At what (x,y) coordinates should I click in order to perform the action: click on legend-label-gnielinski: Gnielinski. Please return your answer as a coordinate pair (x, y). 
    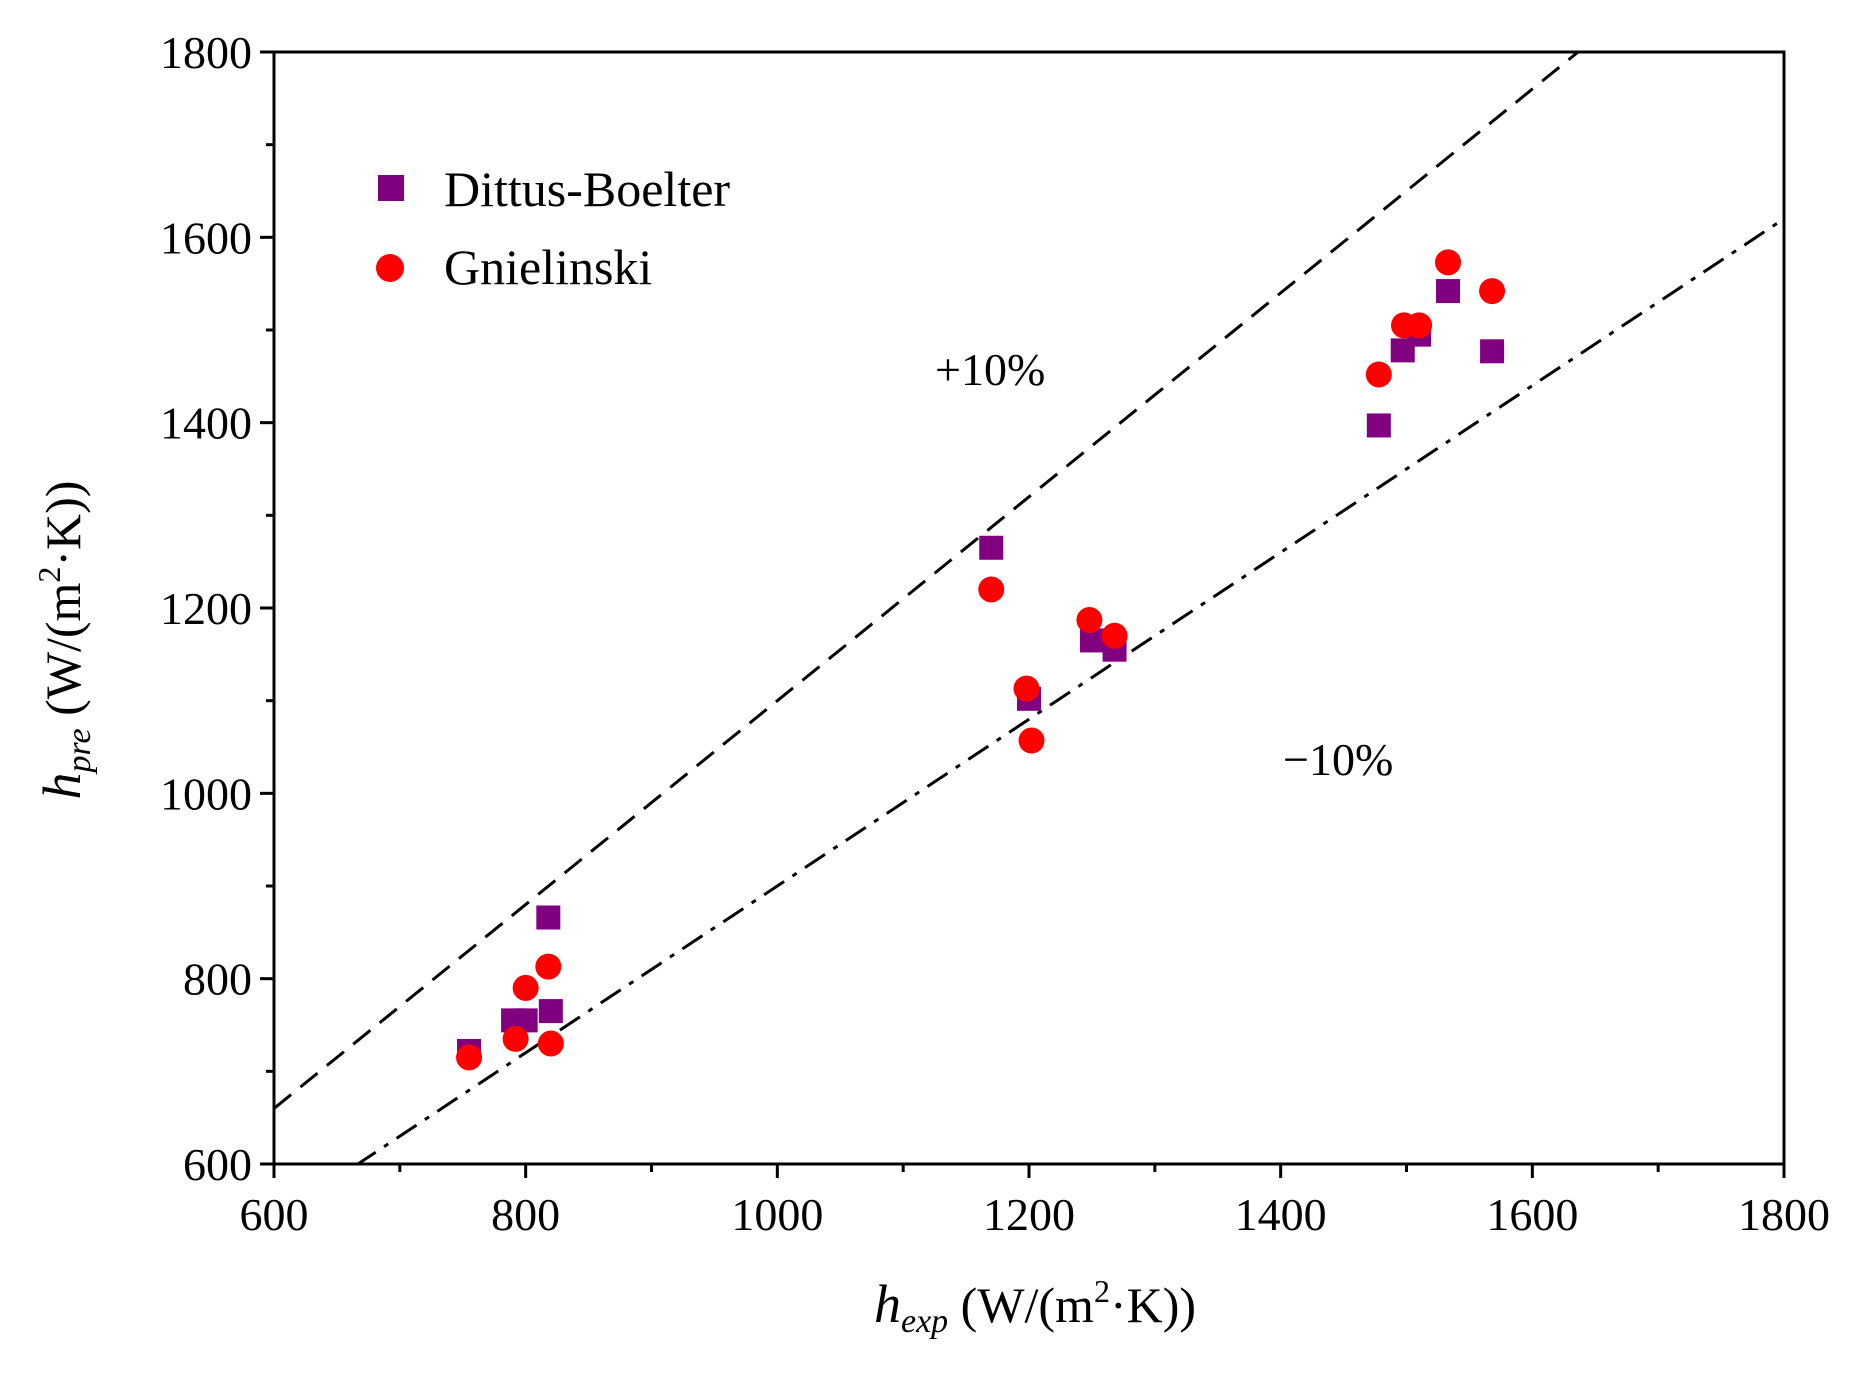
    Looking at the image, I should click on (548, 267).